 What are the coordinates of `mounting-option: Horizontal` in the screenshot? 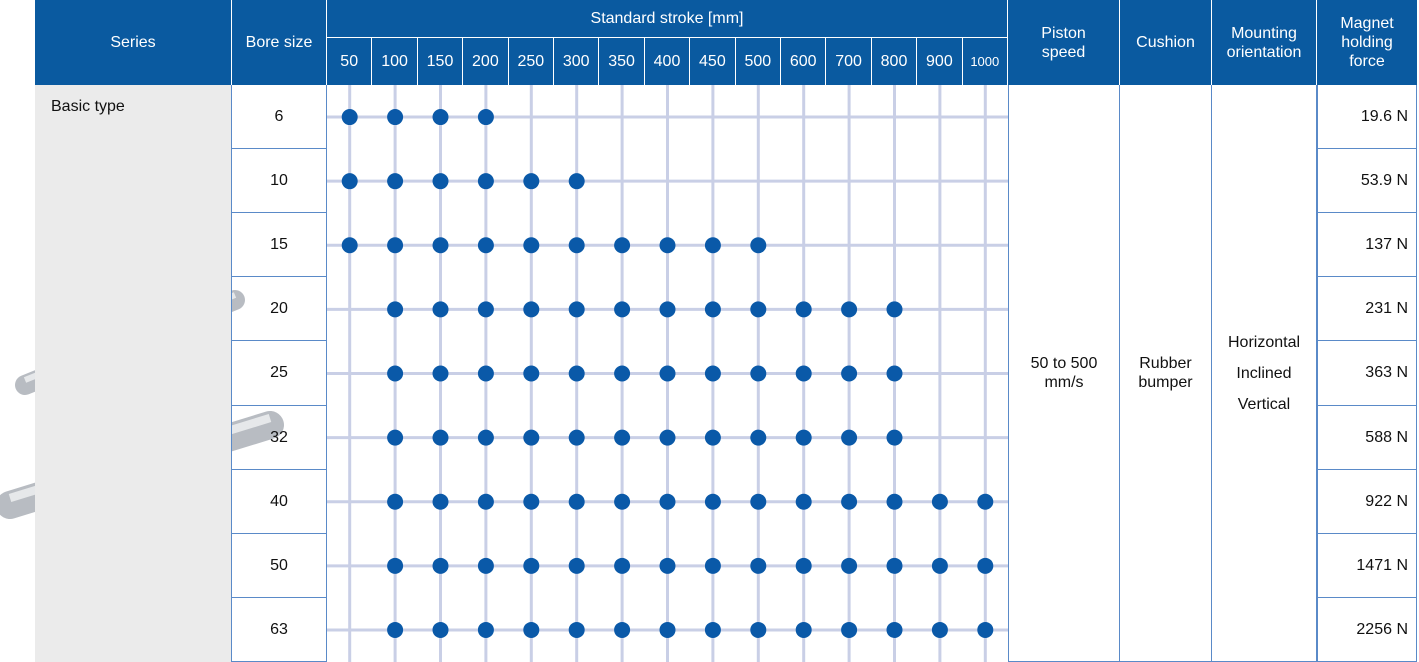 It's located at (1264, 342).